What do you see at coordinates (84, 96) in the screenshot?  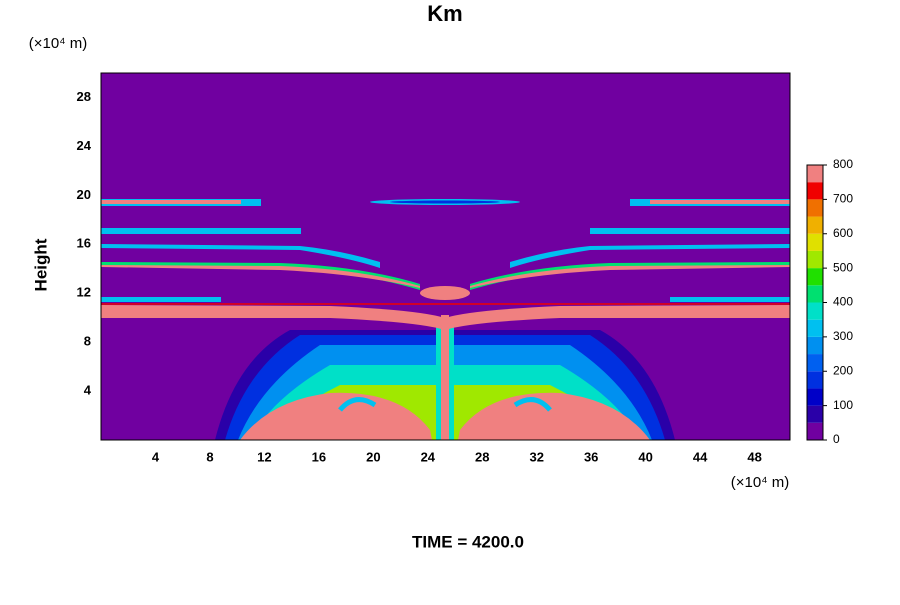 I see `y-tick-label: 28` at bounding box center [84, 96].